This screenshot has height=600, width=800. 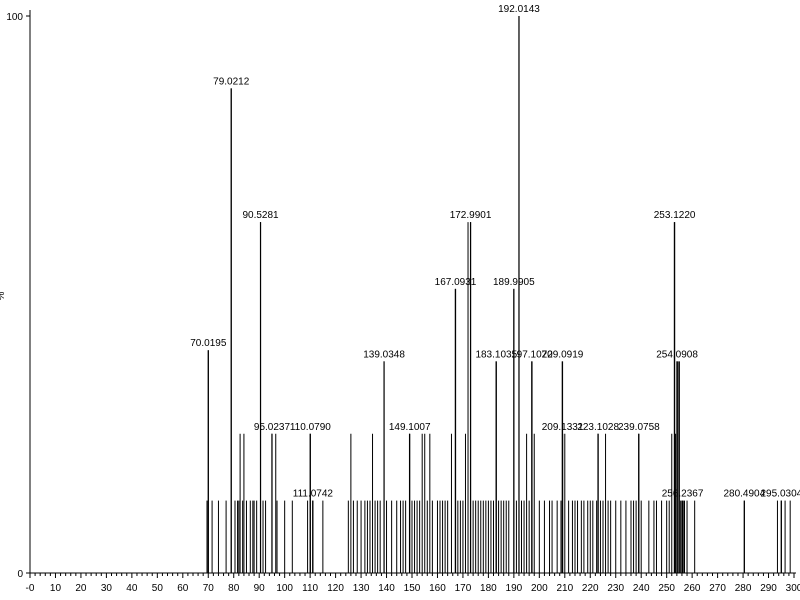 I want to click on x-tick-label: 190, so click(x=514, y=588).